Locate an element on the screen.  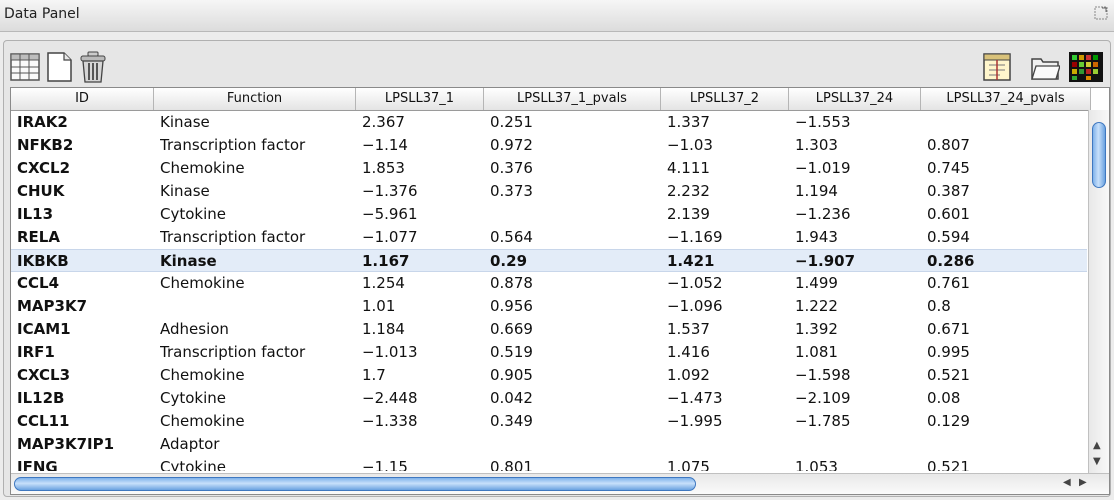
table-cell-lpsll37-24: 1.194 is located at coordinates (816, 191).